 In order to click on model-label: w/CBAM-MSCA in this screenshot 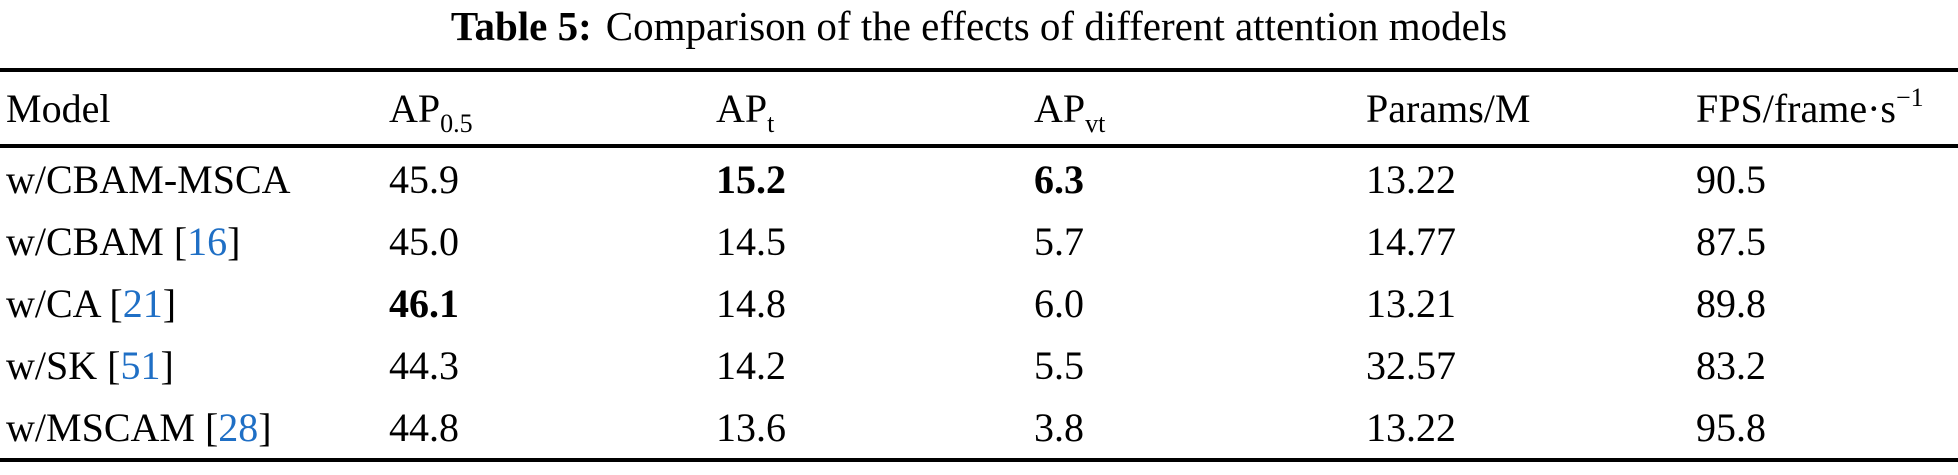, I will do `click(148, 179)`.